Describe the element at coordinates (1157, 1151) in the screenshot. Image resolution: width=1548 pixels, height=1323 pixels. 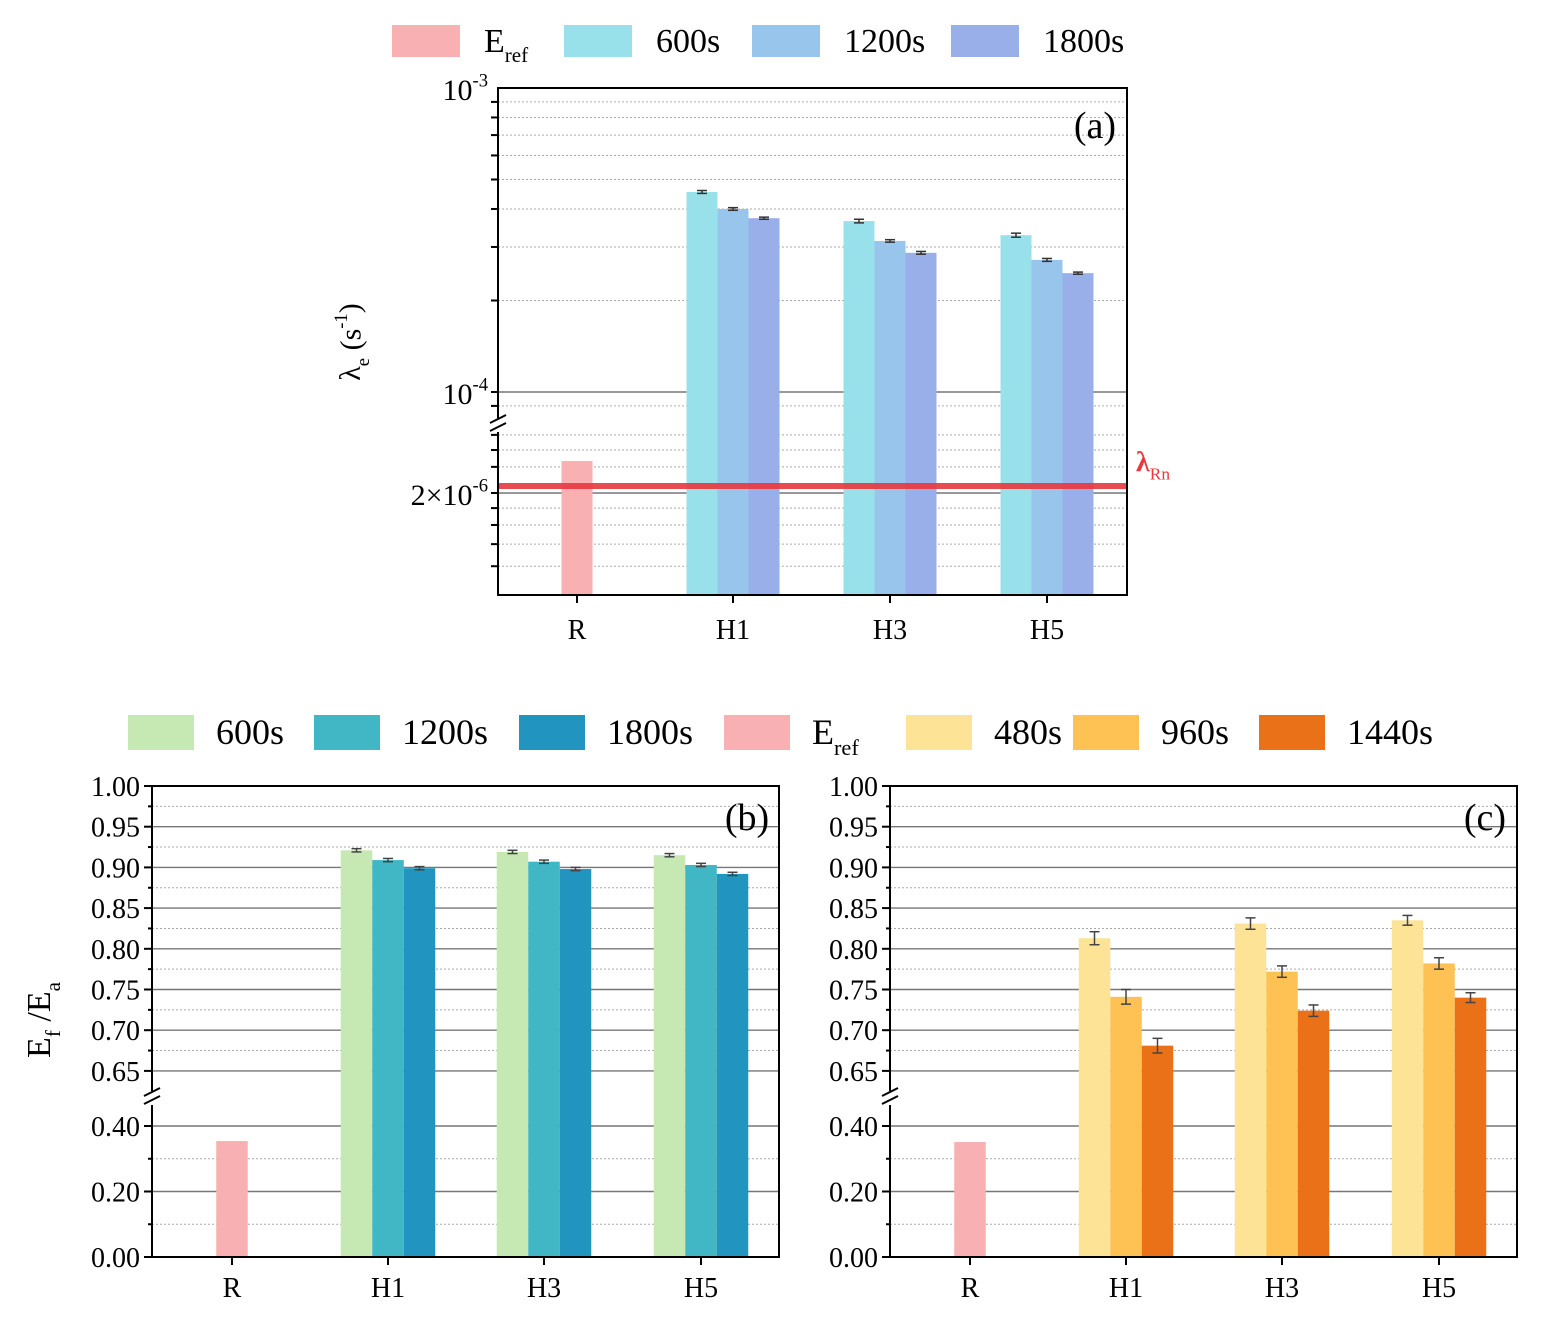
I see `bar-1440s-h1` at that location.